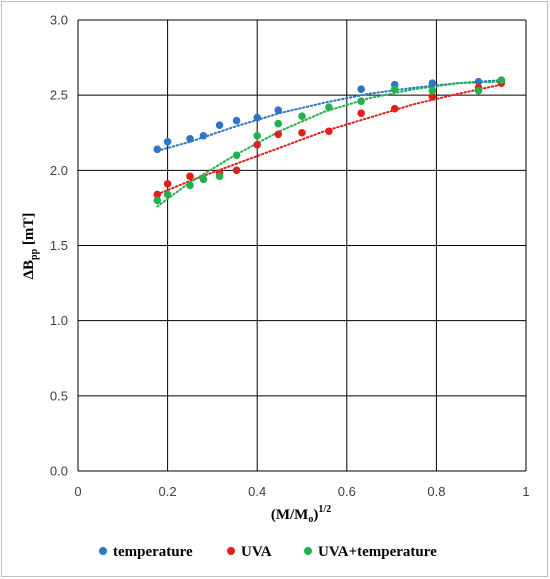 This screenshot has width=550, height=579. Describe the element at coordinates (59, 20) in the screenshot. I see `y-tick-label: 3.0` at that location.